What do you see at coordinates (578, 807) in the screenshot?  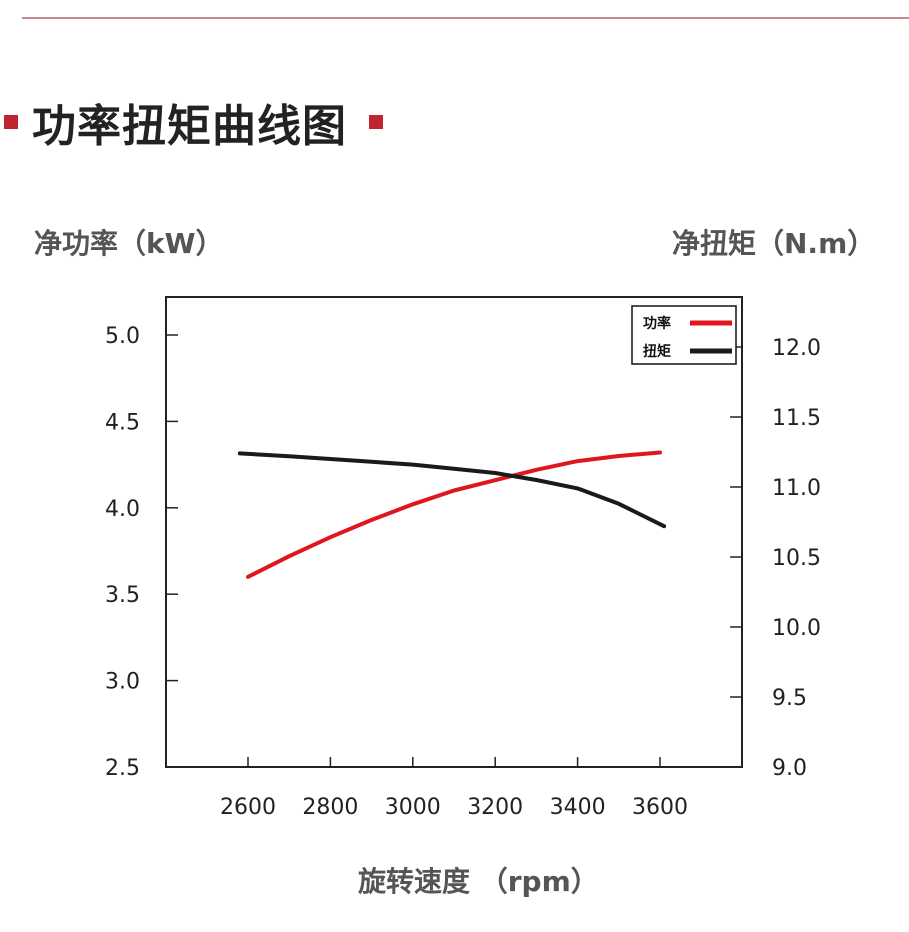 I see `x-tick-label: 3400` at bounding box center [578, 807].